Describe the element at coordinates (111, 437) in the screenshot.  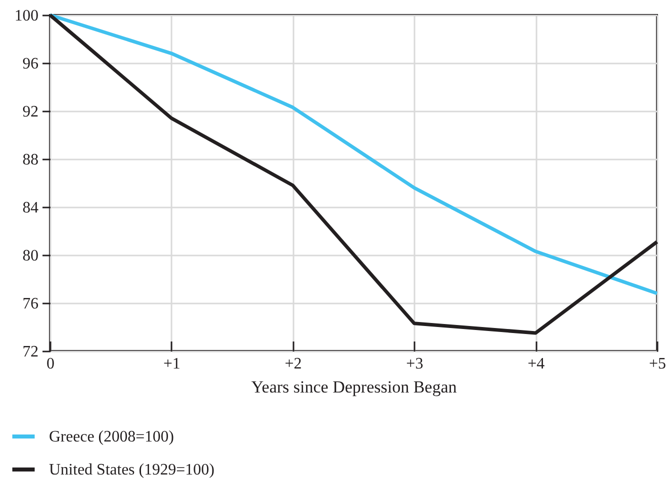
I see `legend-label: Greece (2008=100)` at that location.